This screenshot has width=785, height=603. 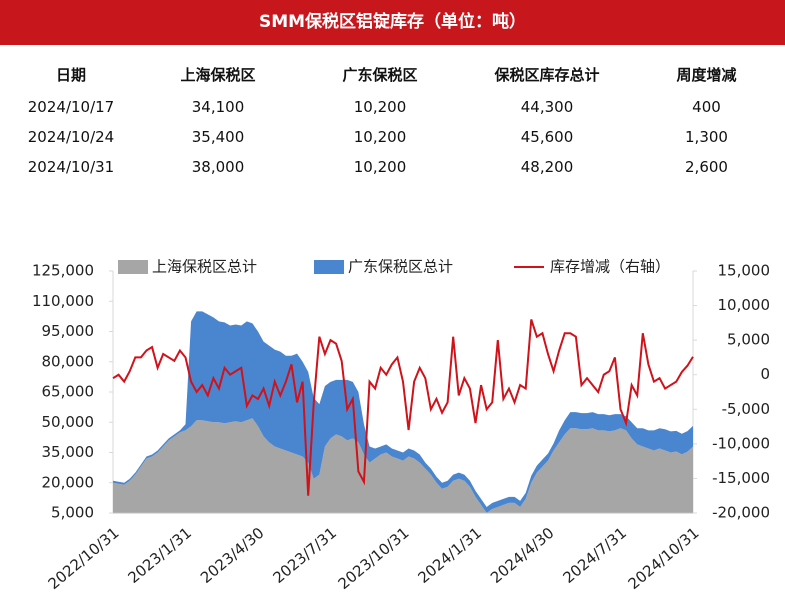 What do you see at coordinates (68, 331) in the screenshot?
I see `y-tick-label: 95,000` at bounding box center [68, 331].